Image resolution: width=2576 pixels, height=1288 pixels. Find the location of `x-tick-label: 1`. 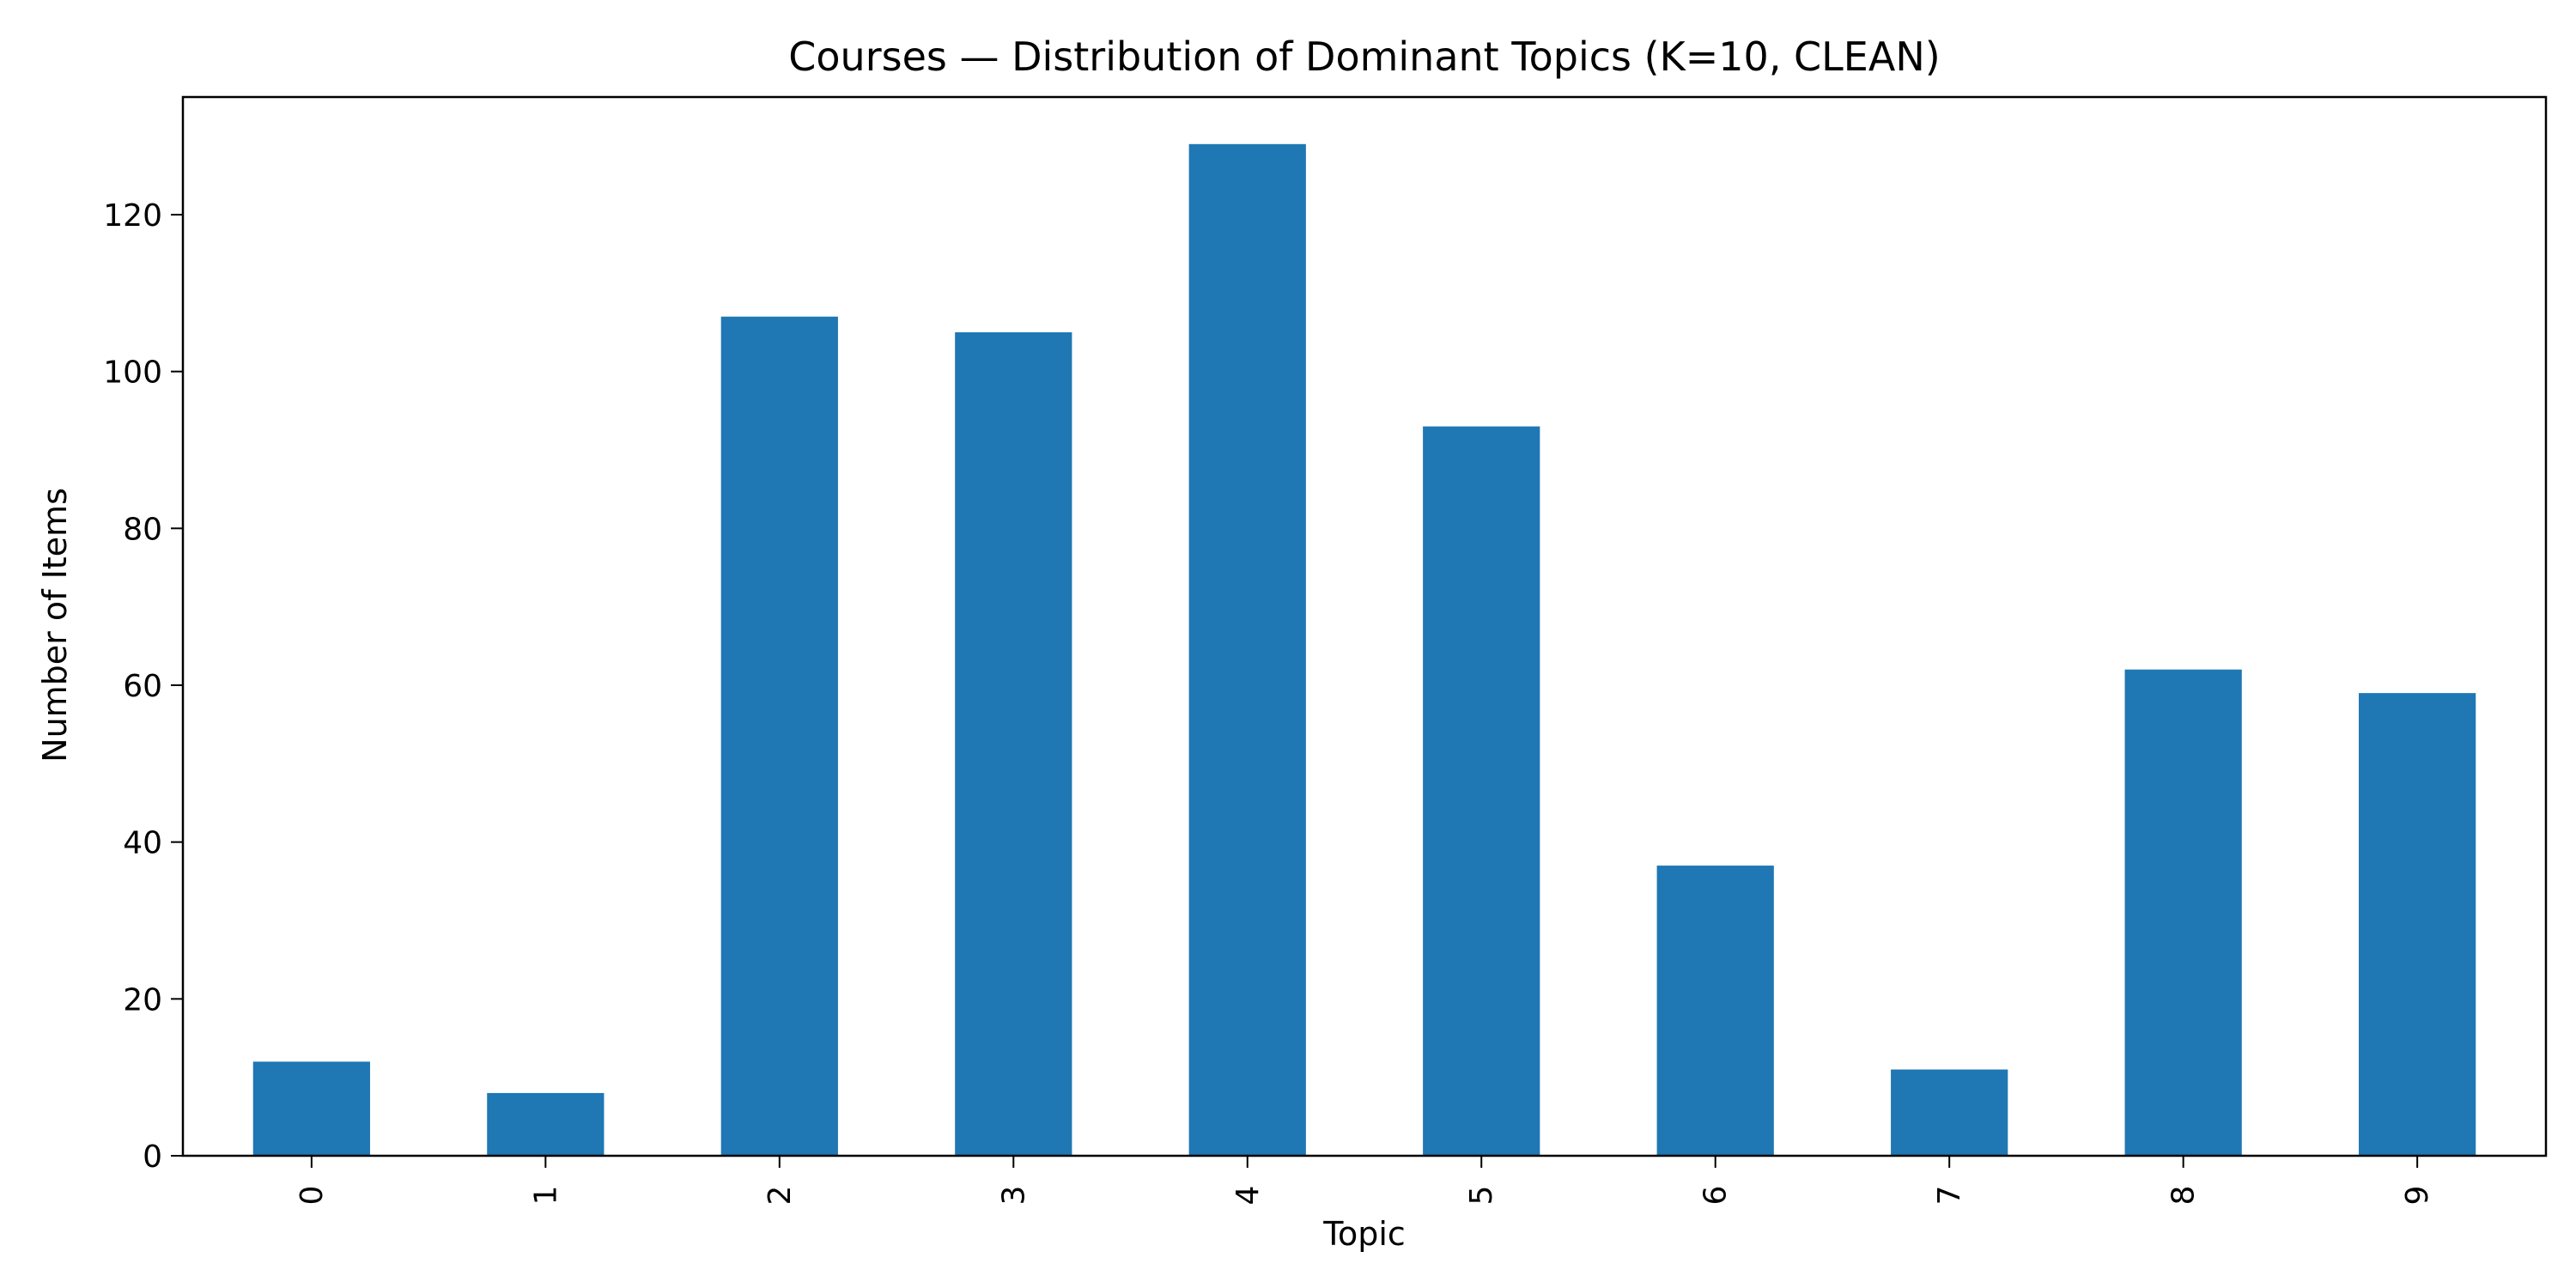

x-tick-label: 1 is located at coordinates (545, 1196).